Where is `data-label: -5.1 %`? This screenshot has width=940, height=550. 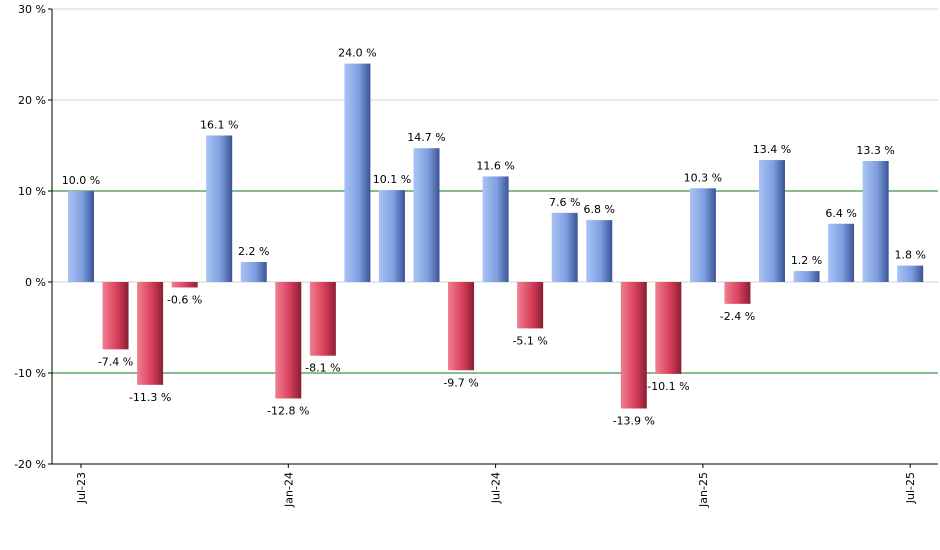
data-label: -5.1 % is located at coordinates (529, 340).